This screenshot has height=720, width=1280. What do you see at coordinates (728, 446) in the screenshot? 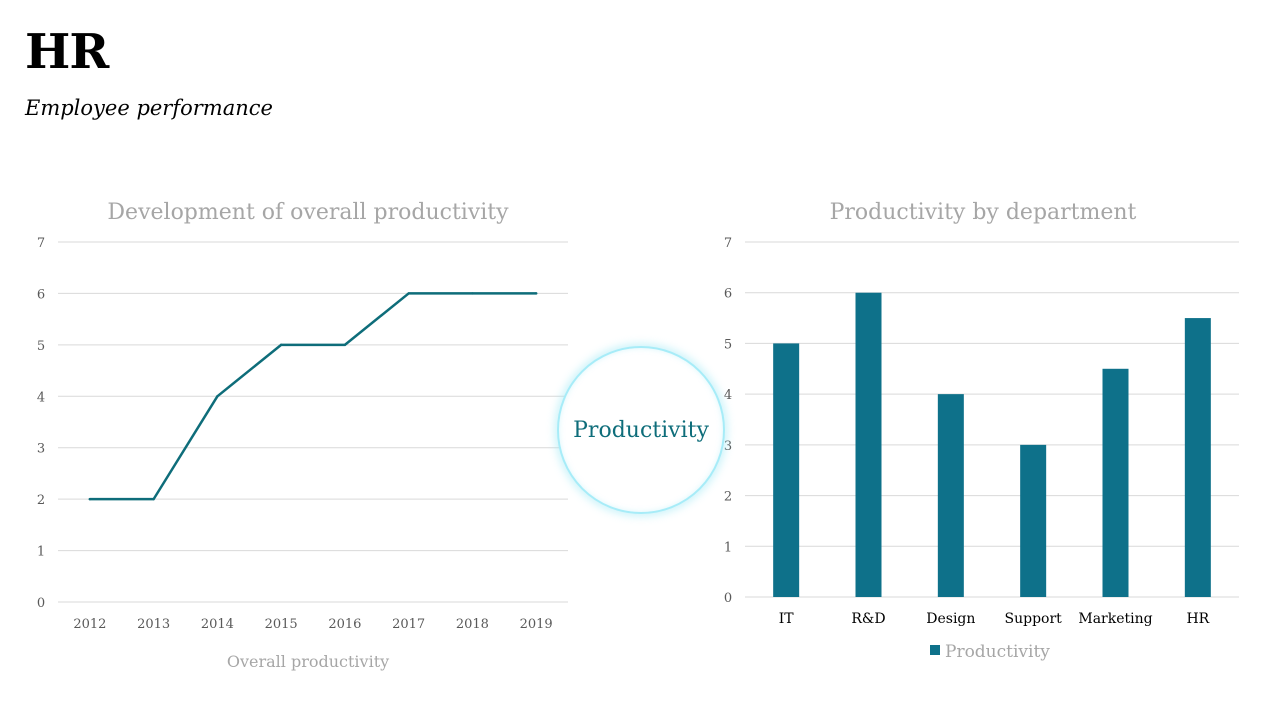
I see `bar-chart-y-tick: 3` at bounding box center [728, 446].